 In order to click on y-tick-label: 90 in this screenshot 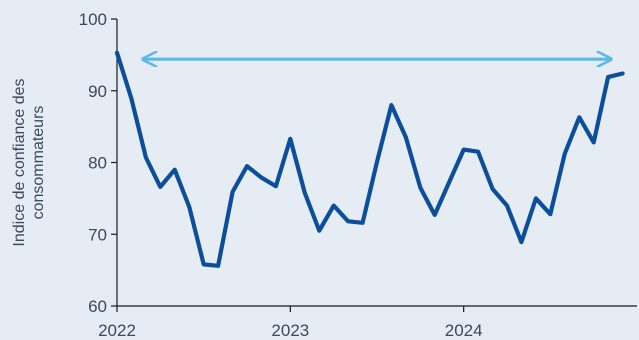, I will do `click(97, 91)`.